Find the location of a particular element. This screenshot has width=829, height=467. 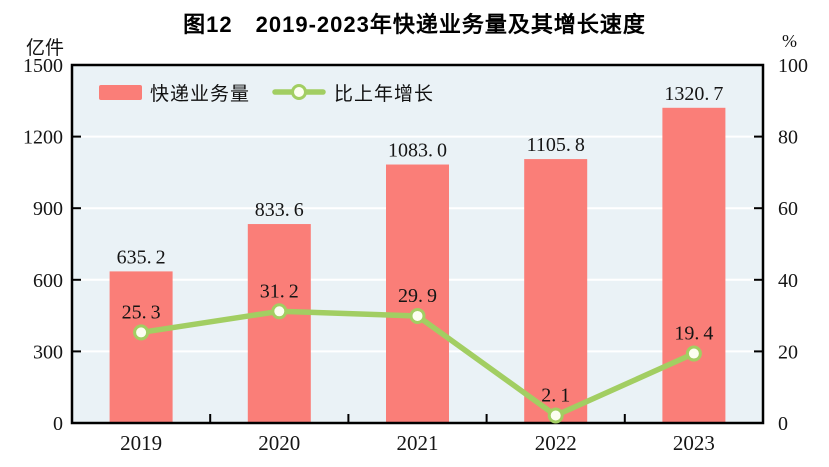

left-axis-tick-label: 0 is located at coordinates (58, 424).